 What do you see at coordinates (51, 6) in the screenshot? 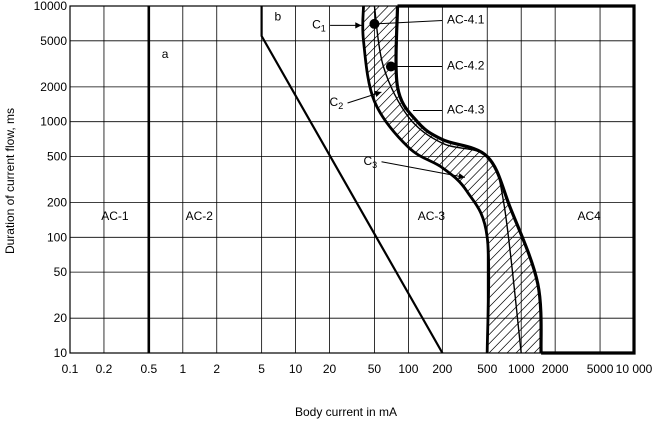
I see `y-tick-label: 10000` at bounding box center [51, 6].